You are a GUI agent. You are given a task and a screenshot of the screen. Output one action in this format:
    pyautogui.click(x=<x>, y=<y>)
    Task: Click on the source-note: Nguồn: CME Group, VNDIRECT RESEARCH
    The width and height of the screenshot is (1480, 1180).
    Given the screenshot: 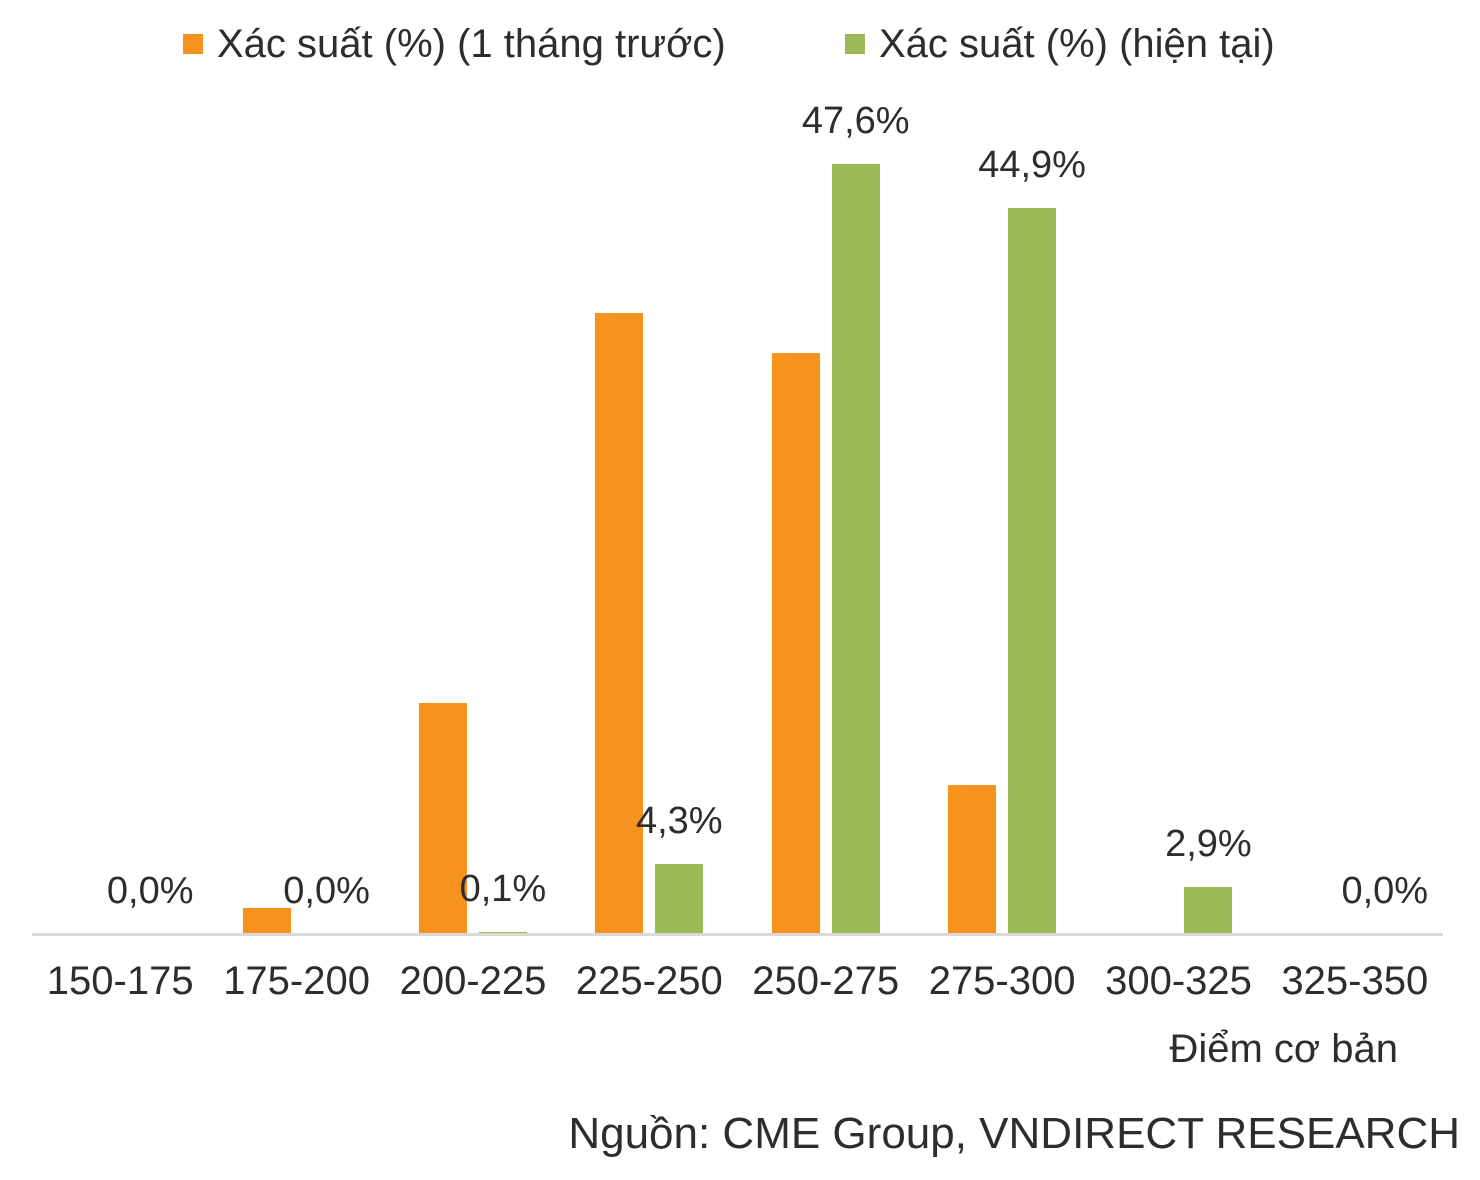 What is the action you would take?
    pyautogui.click(x=1014, y=1133)
    